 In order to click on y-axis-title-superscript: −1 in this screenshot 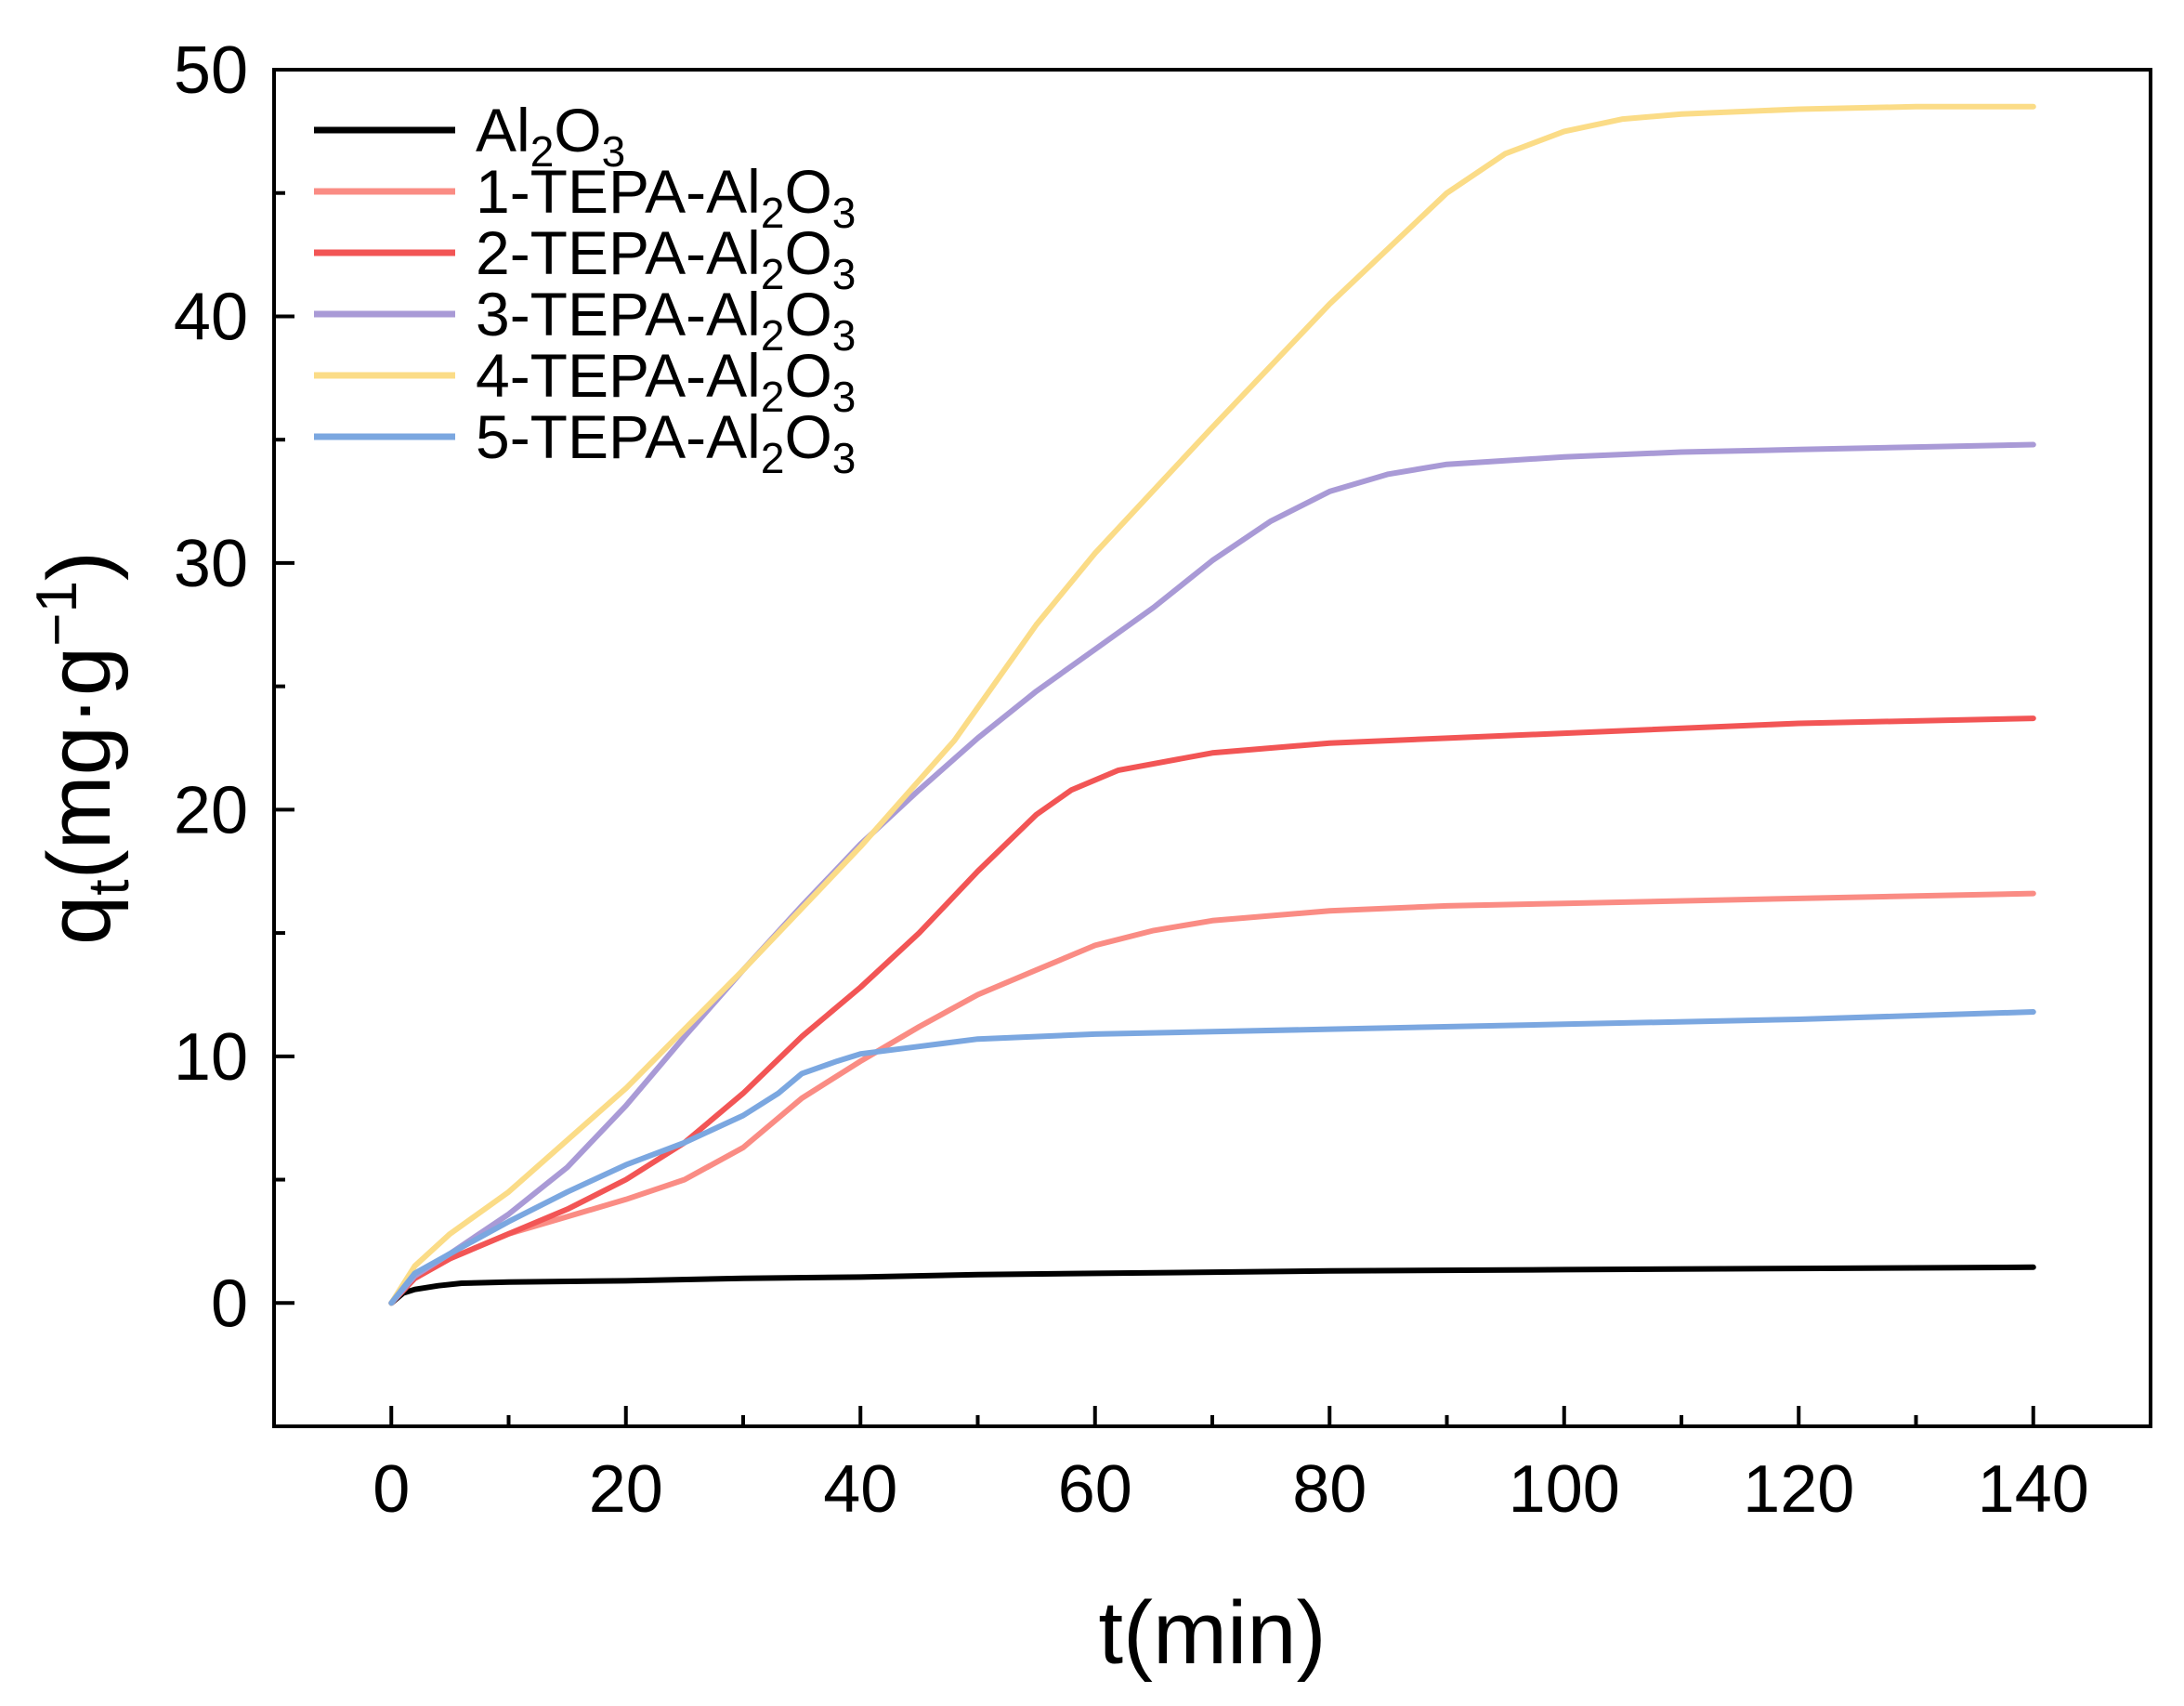, I will do `click(57, 614)`.